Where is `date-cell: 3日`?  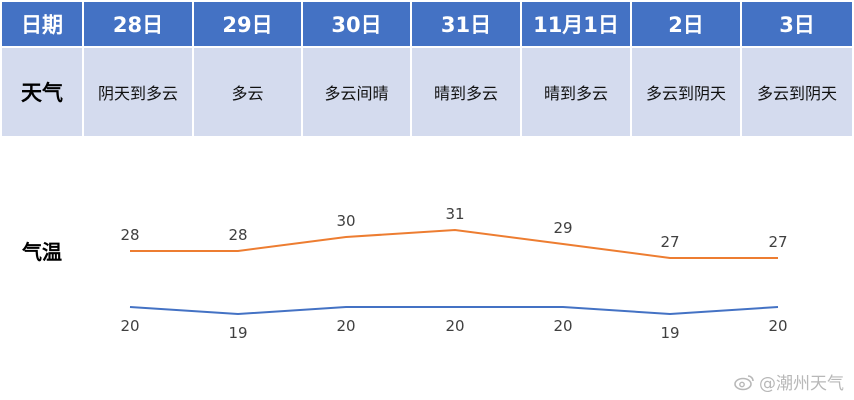
date-cell: 3日 is located at coordinates (797, 24).